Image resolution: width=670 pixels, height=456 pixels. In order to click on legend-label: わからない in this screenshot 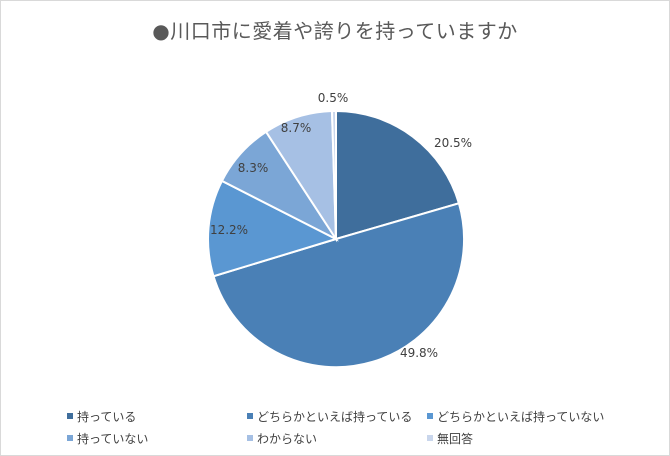, I will do `click(287, 438)`.